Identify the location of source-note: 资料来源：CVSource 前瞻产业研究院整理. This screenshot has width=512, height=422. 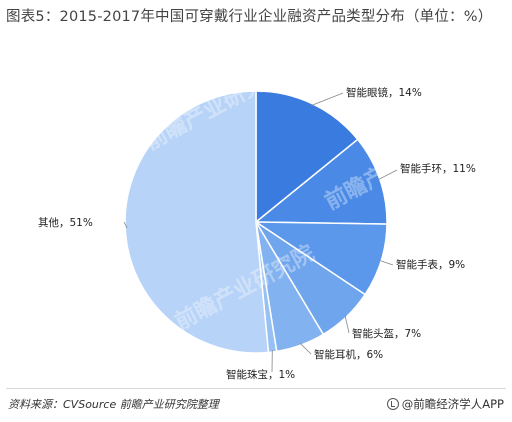
(113, 404).